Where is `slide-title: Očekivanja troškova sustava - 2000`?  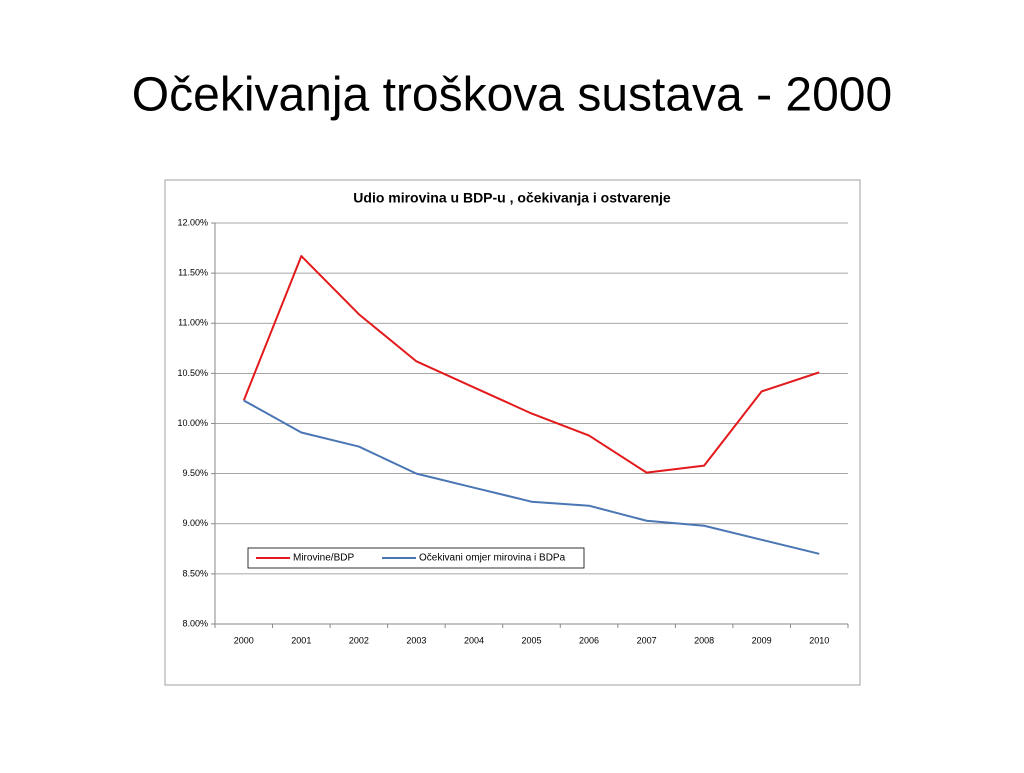
slide-title: Očekivanja troškova sustava - 2000 is located at coordinates (512, 95).